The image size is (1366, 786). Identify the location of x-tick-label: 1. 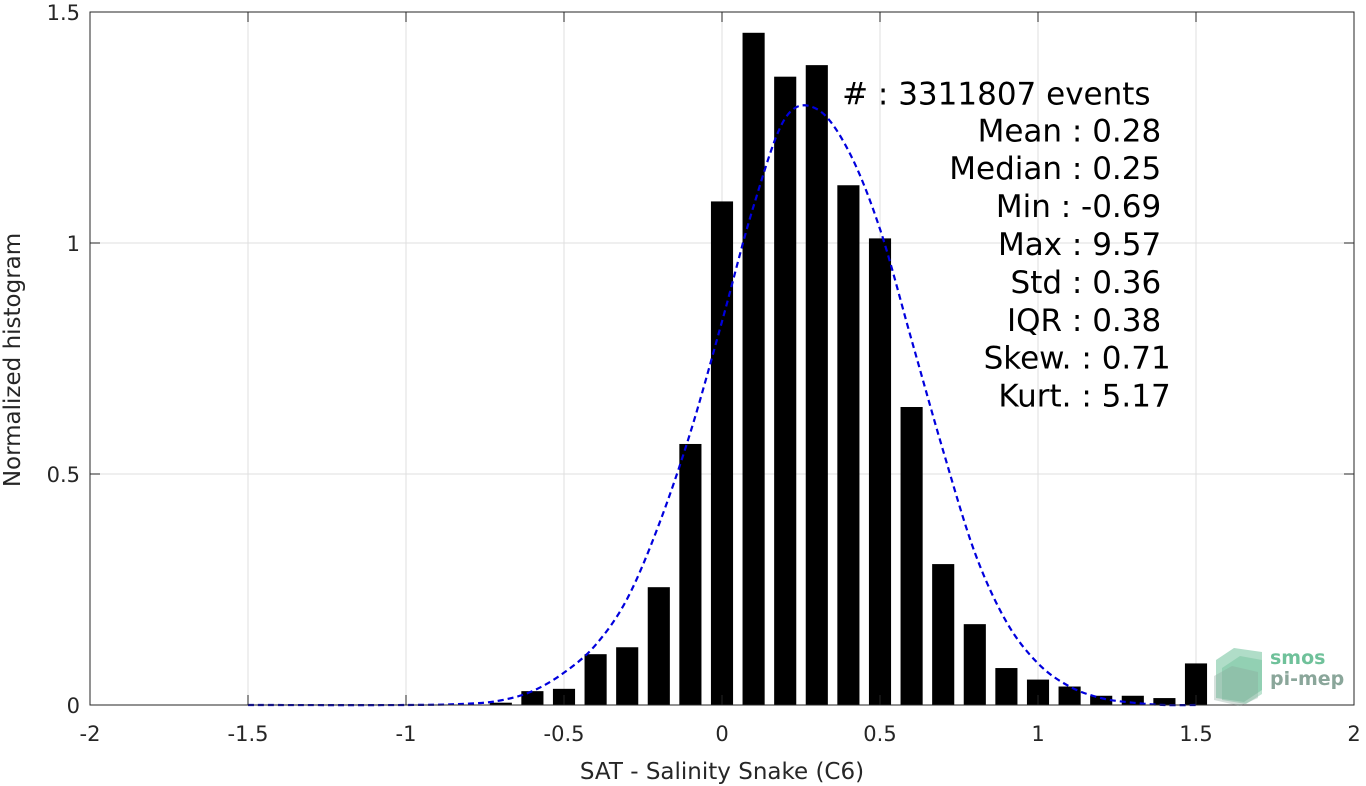
(1037, 734).